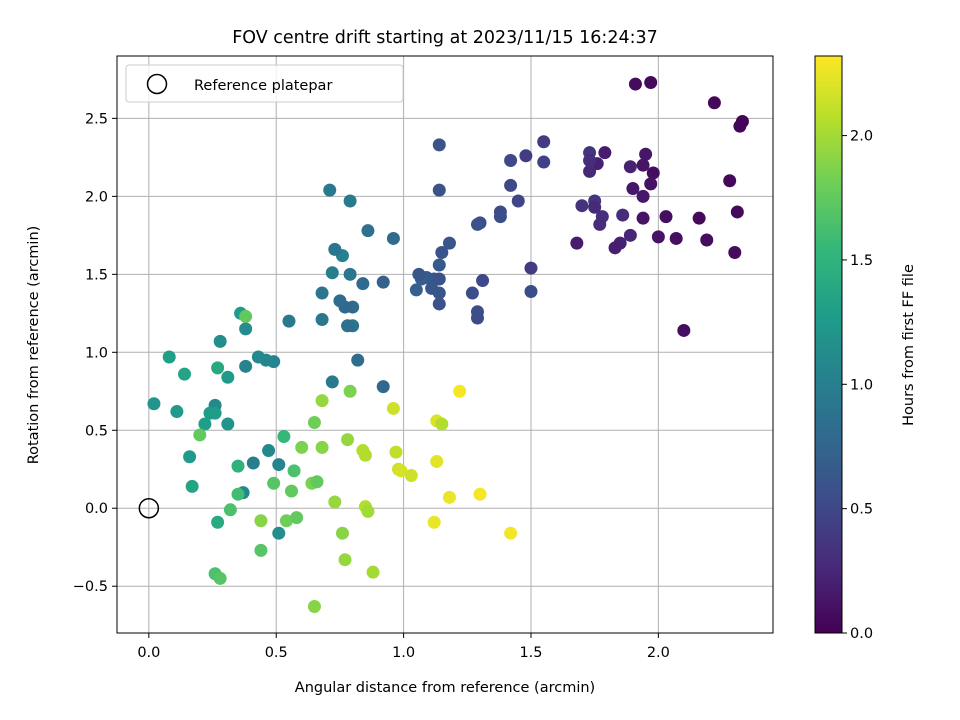  I want to click on y-tick-label: 0.0, so click(96, 509).